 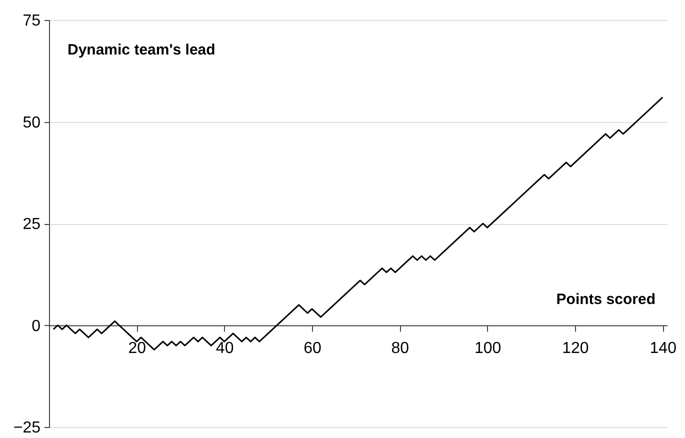 What do you see at coordinates (606, 299) in the screenshot?
I see `x-axis-title: Points scored` at bounding box center [606, 299].